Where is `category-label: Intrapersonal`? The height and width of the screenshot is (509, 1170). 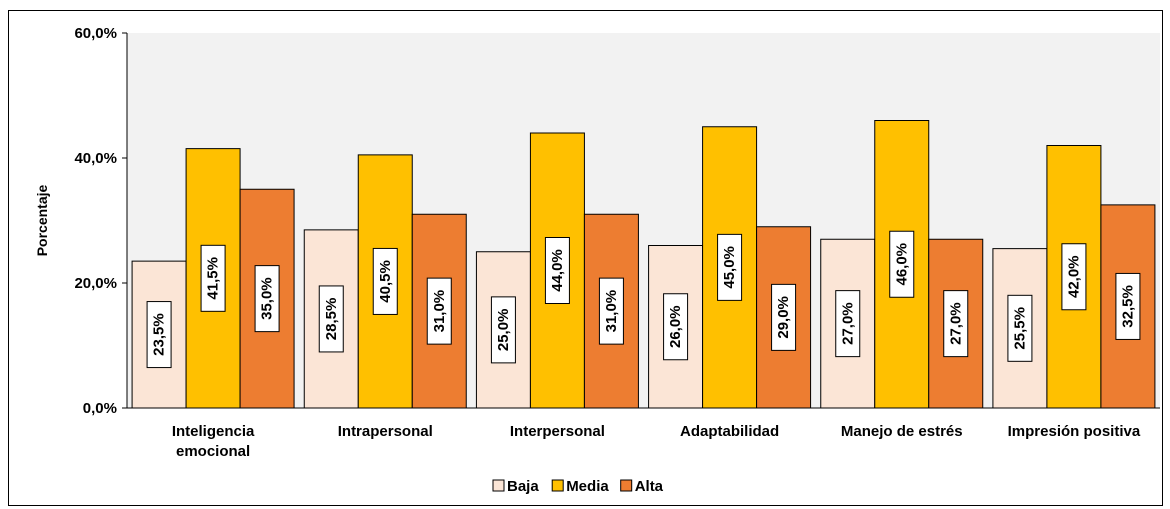
category-label: Intrapersonal is located at coordinates (385, 431).